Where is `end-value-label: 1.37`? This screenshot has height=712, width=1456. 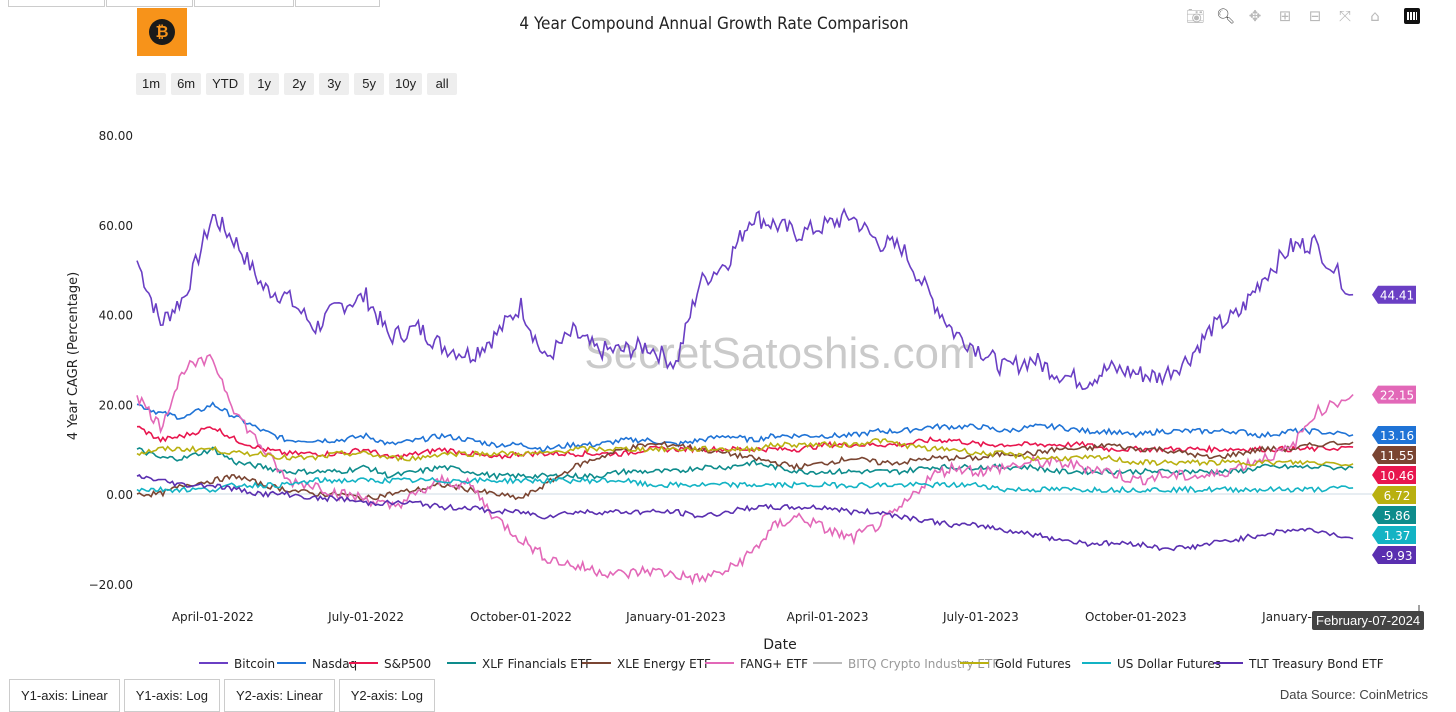
end-value-label: 1.37 is located at coordinates (1397, 536).